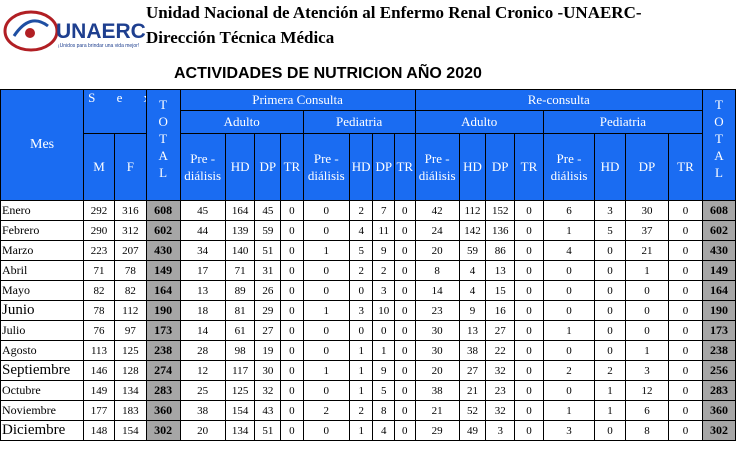 Image resolution: width=747 pixels, height=461 pixels. Describe the element at coordinates (42, 145) in the screenshot. I see `header-mes: Mes` at that location.